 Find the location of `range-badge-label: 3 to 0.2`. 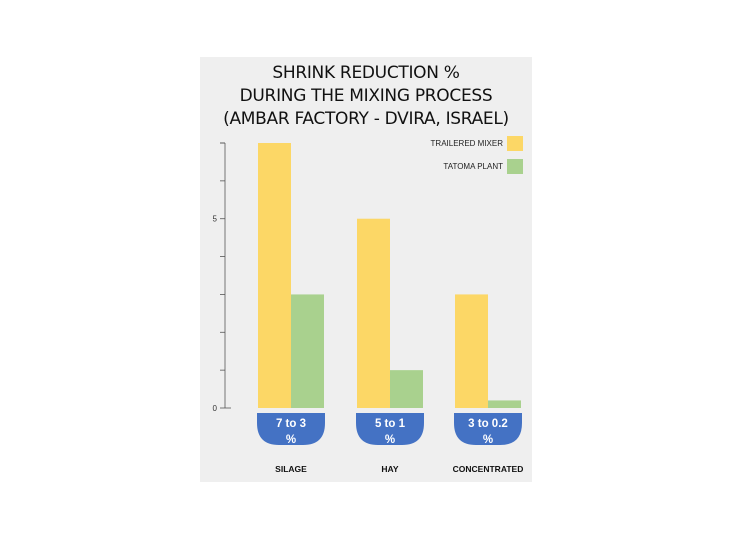

range-badge-label: 3 to 0.2 is located at coordinates (488, 424).